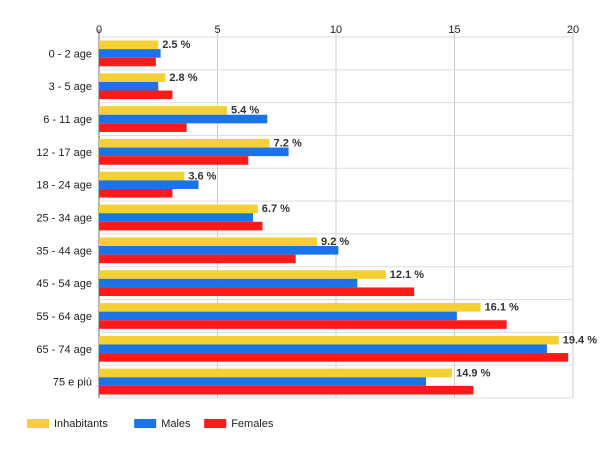  Describe the element at coordinates (454, 30) in the screenshot. I see `x-tick-label: 15` at that location.